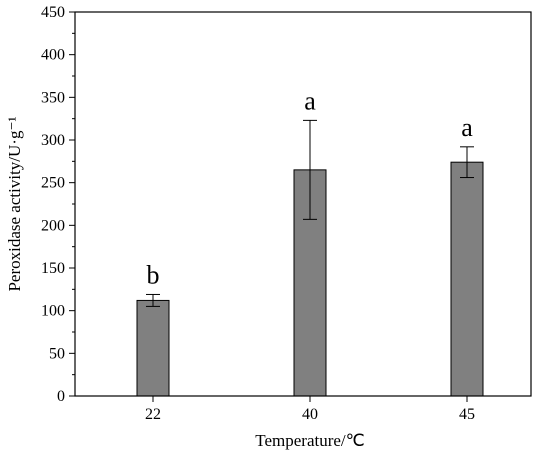  What do you see at coordinates (153, 274) in the screenshot?
I see `significance-label: b` at bounding box center [153, 274].